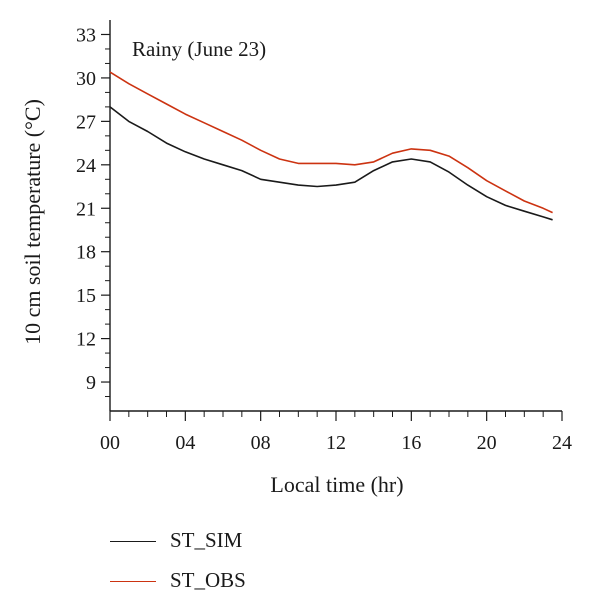 The image size is (600, 610). Describe the element at coordinates (487, 443) in the screenshot. I see `x-tick-label: 20` at that location.